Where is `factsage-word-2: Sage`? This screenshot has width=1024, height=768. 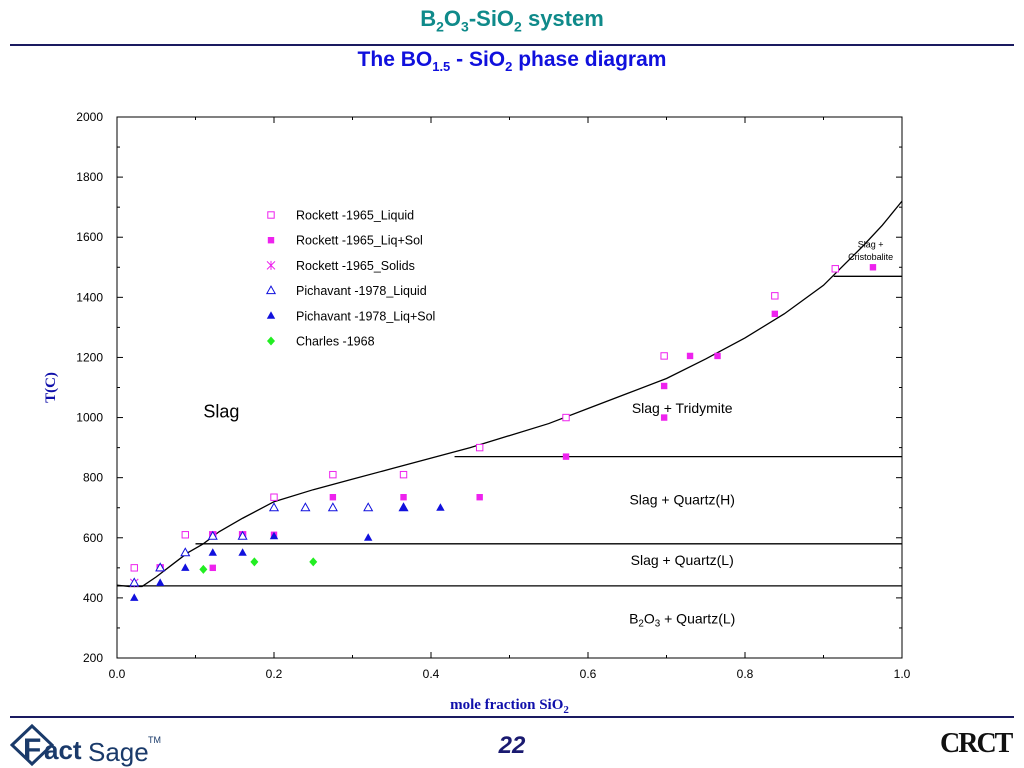 factsage-word-2: Sage is located at coordinates (118, 752).